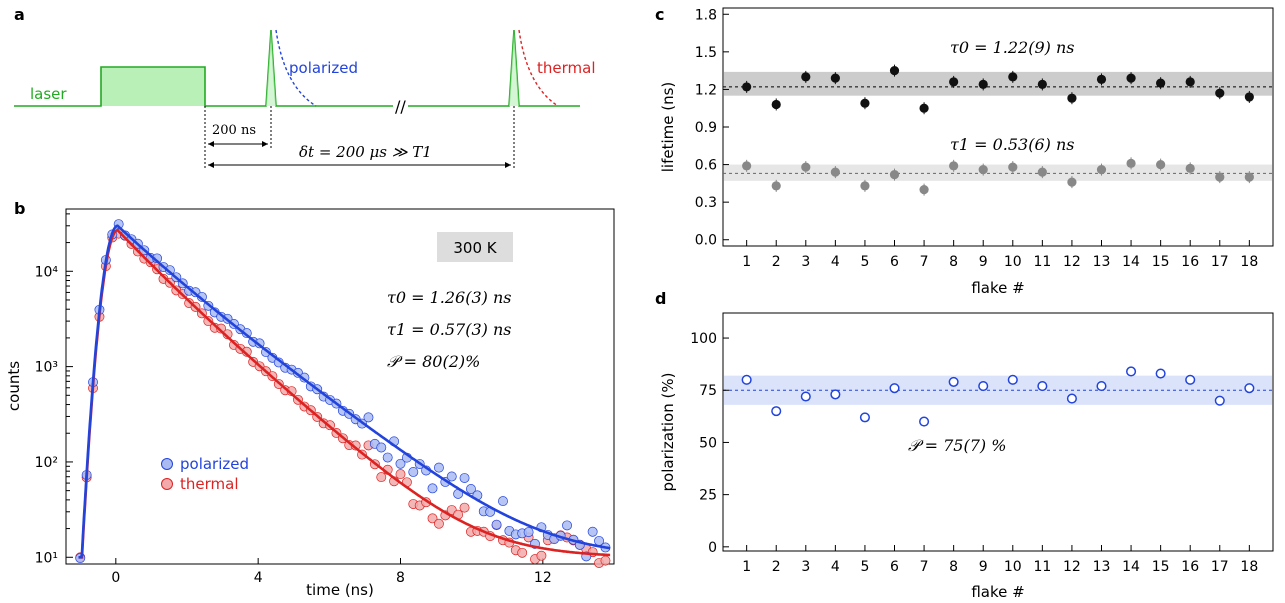 This screenshot has width=1285, height=603. Describe the element at coordinates (997, 592) in the screenshot. I see `x-axis-label-d: flake #` at that location.